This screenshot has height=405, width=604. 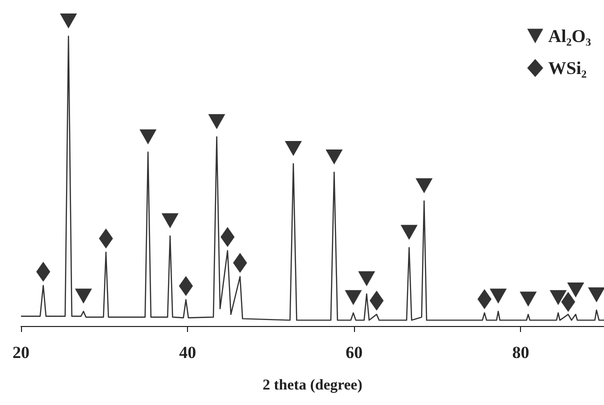 I want to click on x-axis-title: 2 theta (degree), so click(x=312, y=386).